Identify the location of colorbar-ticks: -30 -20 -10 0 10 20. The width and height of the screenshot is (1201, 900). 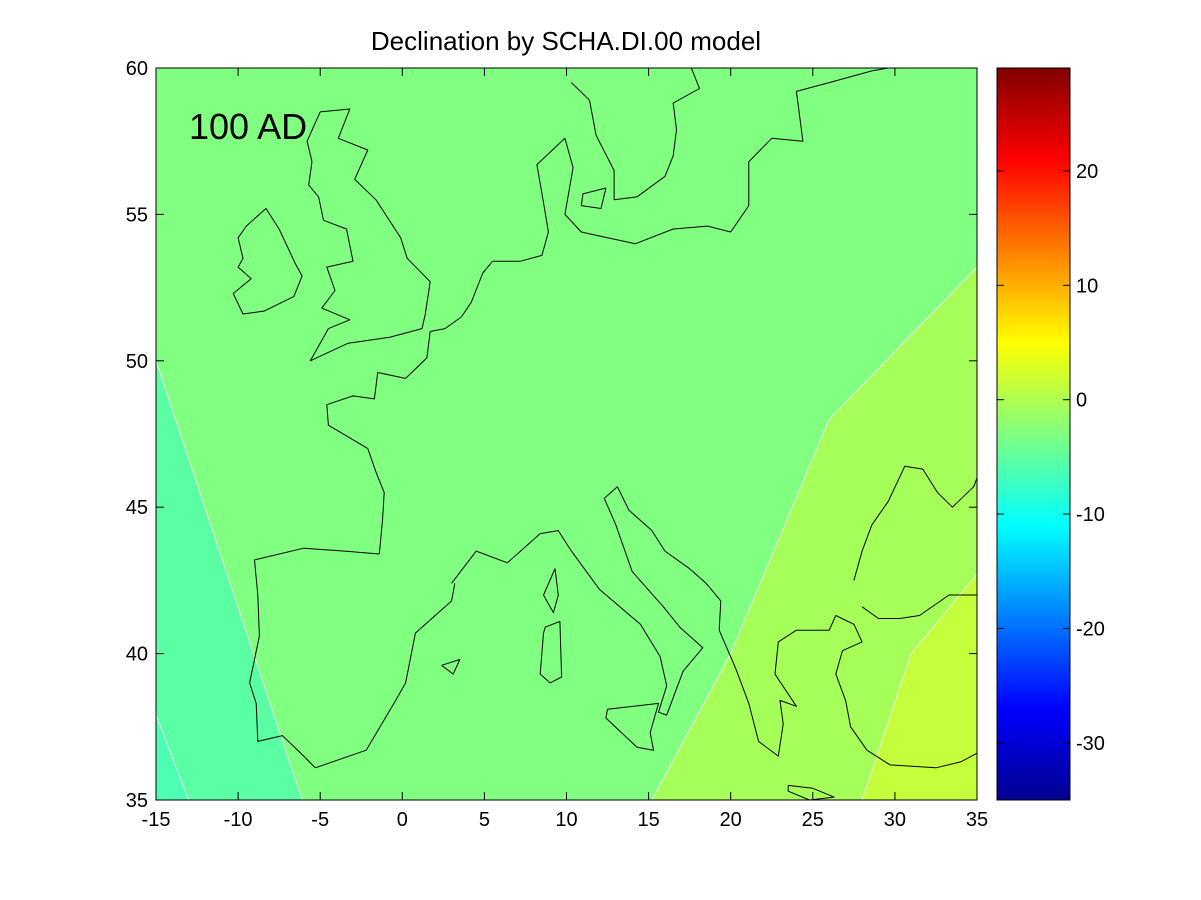
(1051, 458).